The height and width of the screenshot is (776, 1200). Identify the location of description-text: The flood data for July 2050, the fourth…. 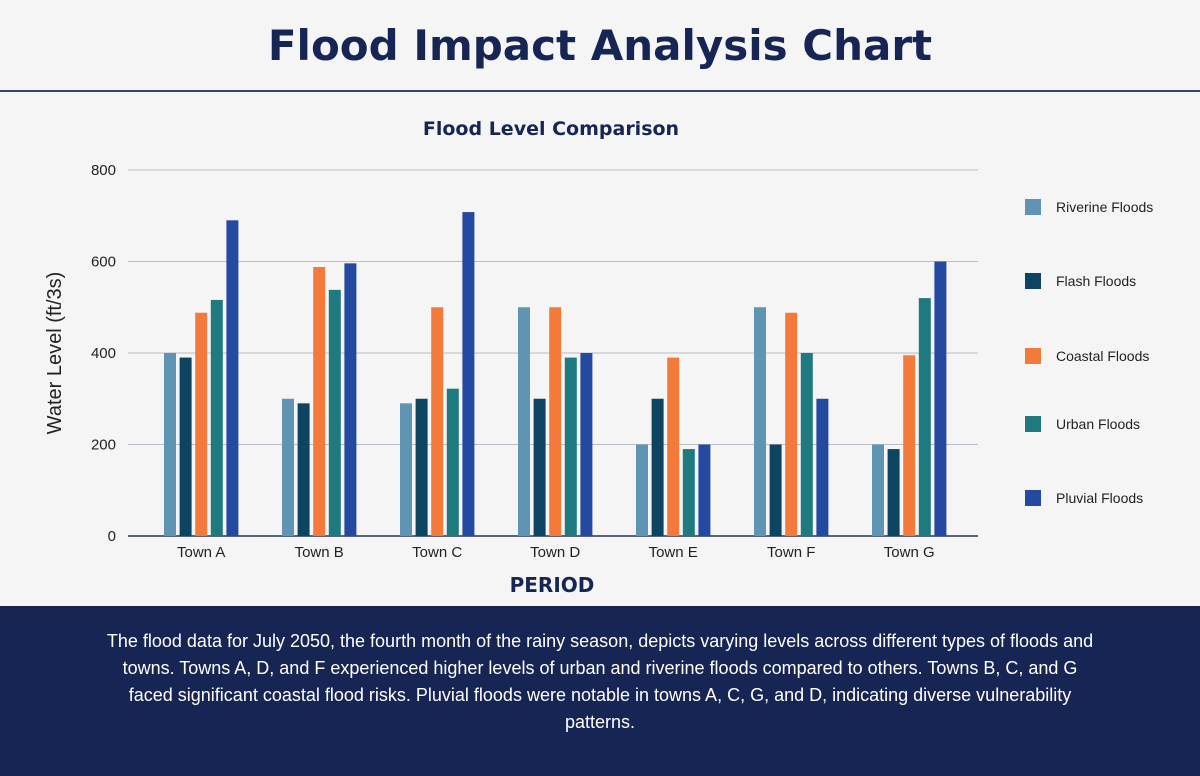
(600, 681).